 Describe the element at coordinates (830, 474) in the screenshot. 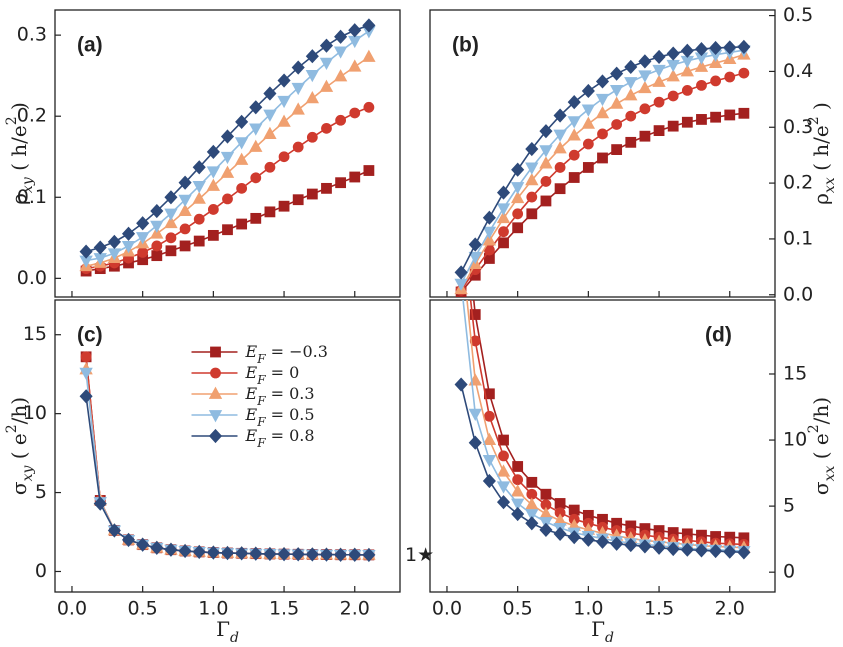

I see `label-part: xx` at that location.